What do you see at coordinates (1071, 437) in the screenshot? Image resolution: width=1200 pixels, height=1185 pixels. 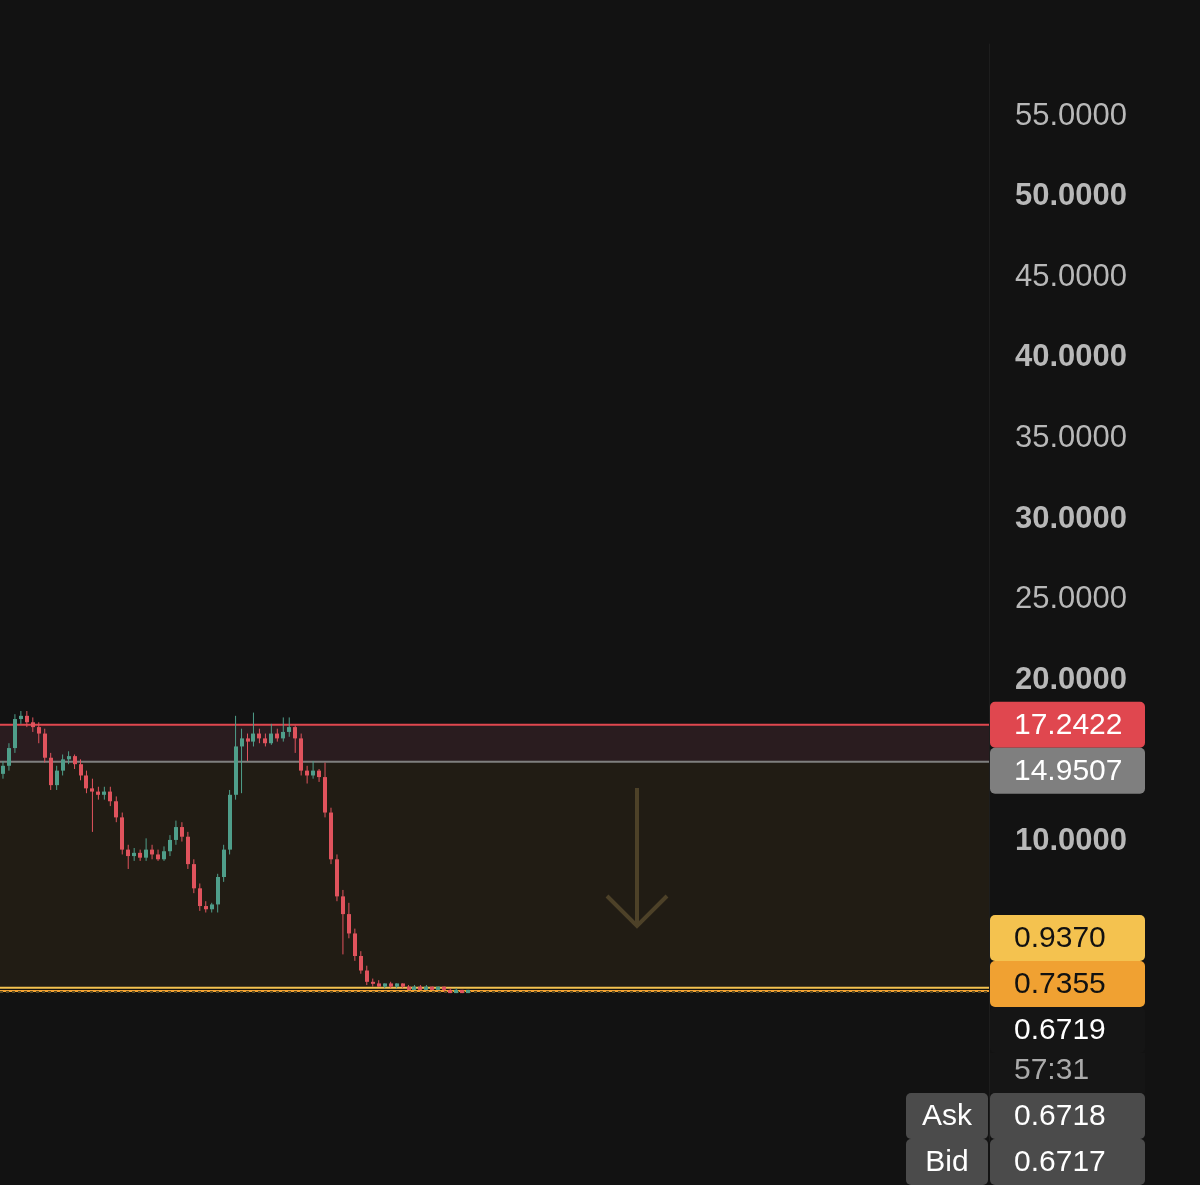 I see `y-tick-label: 35.0000` at bounding box center [1071, 437].